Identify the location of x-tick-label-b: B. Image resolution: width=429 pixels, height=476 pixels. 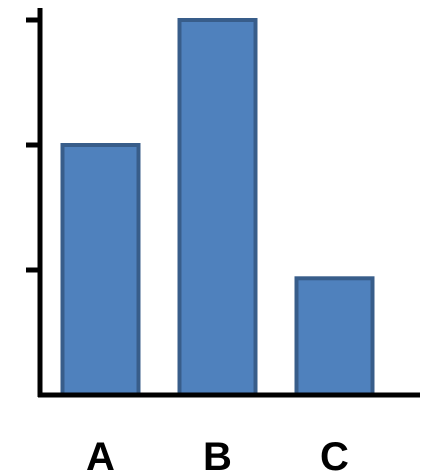
(217, 455).